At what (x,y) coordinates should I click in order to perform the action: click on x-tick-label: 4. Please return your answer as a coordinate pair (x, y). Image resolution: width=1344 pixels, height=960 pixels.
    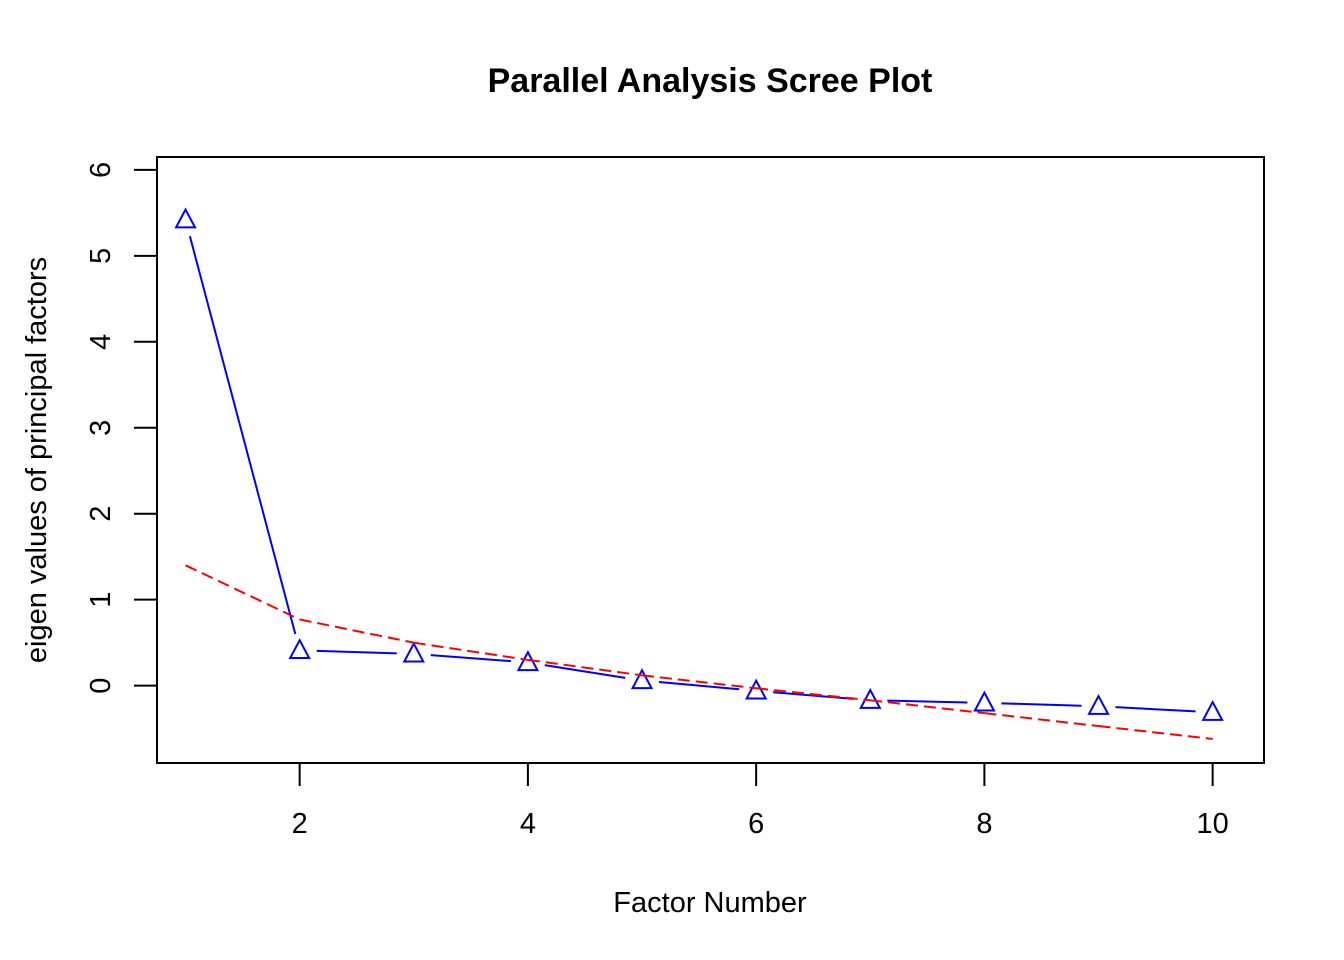
    Looking at the image, I should click on (528, 824).